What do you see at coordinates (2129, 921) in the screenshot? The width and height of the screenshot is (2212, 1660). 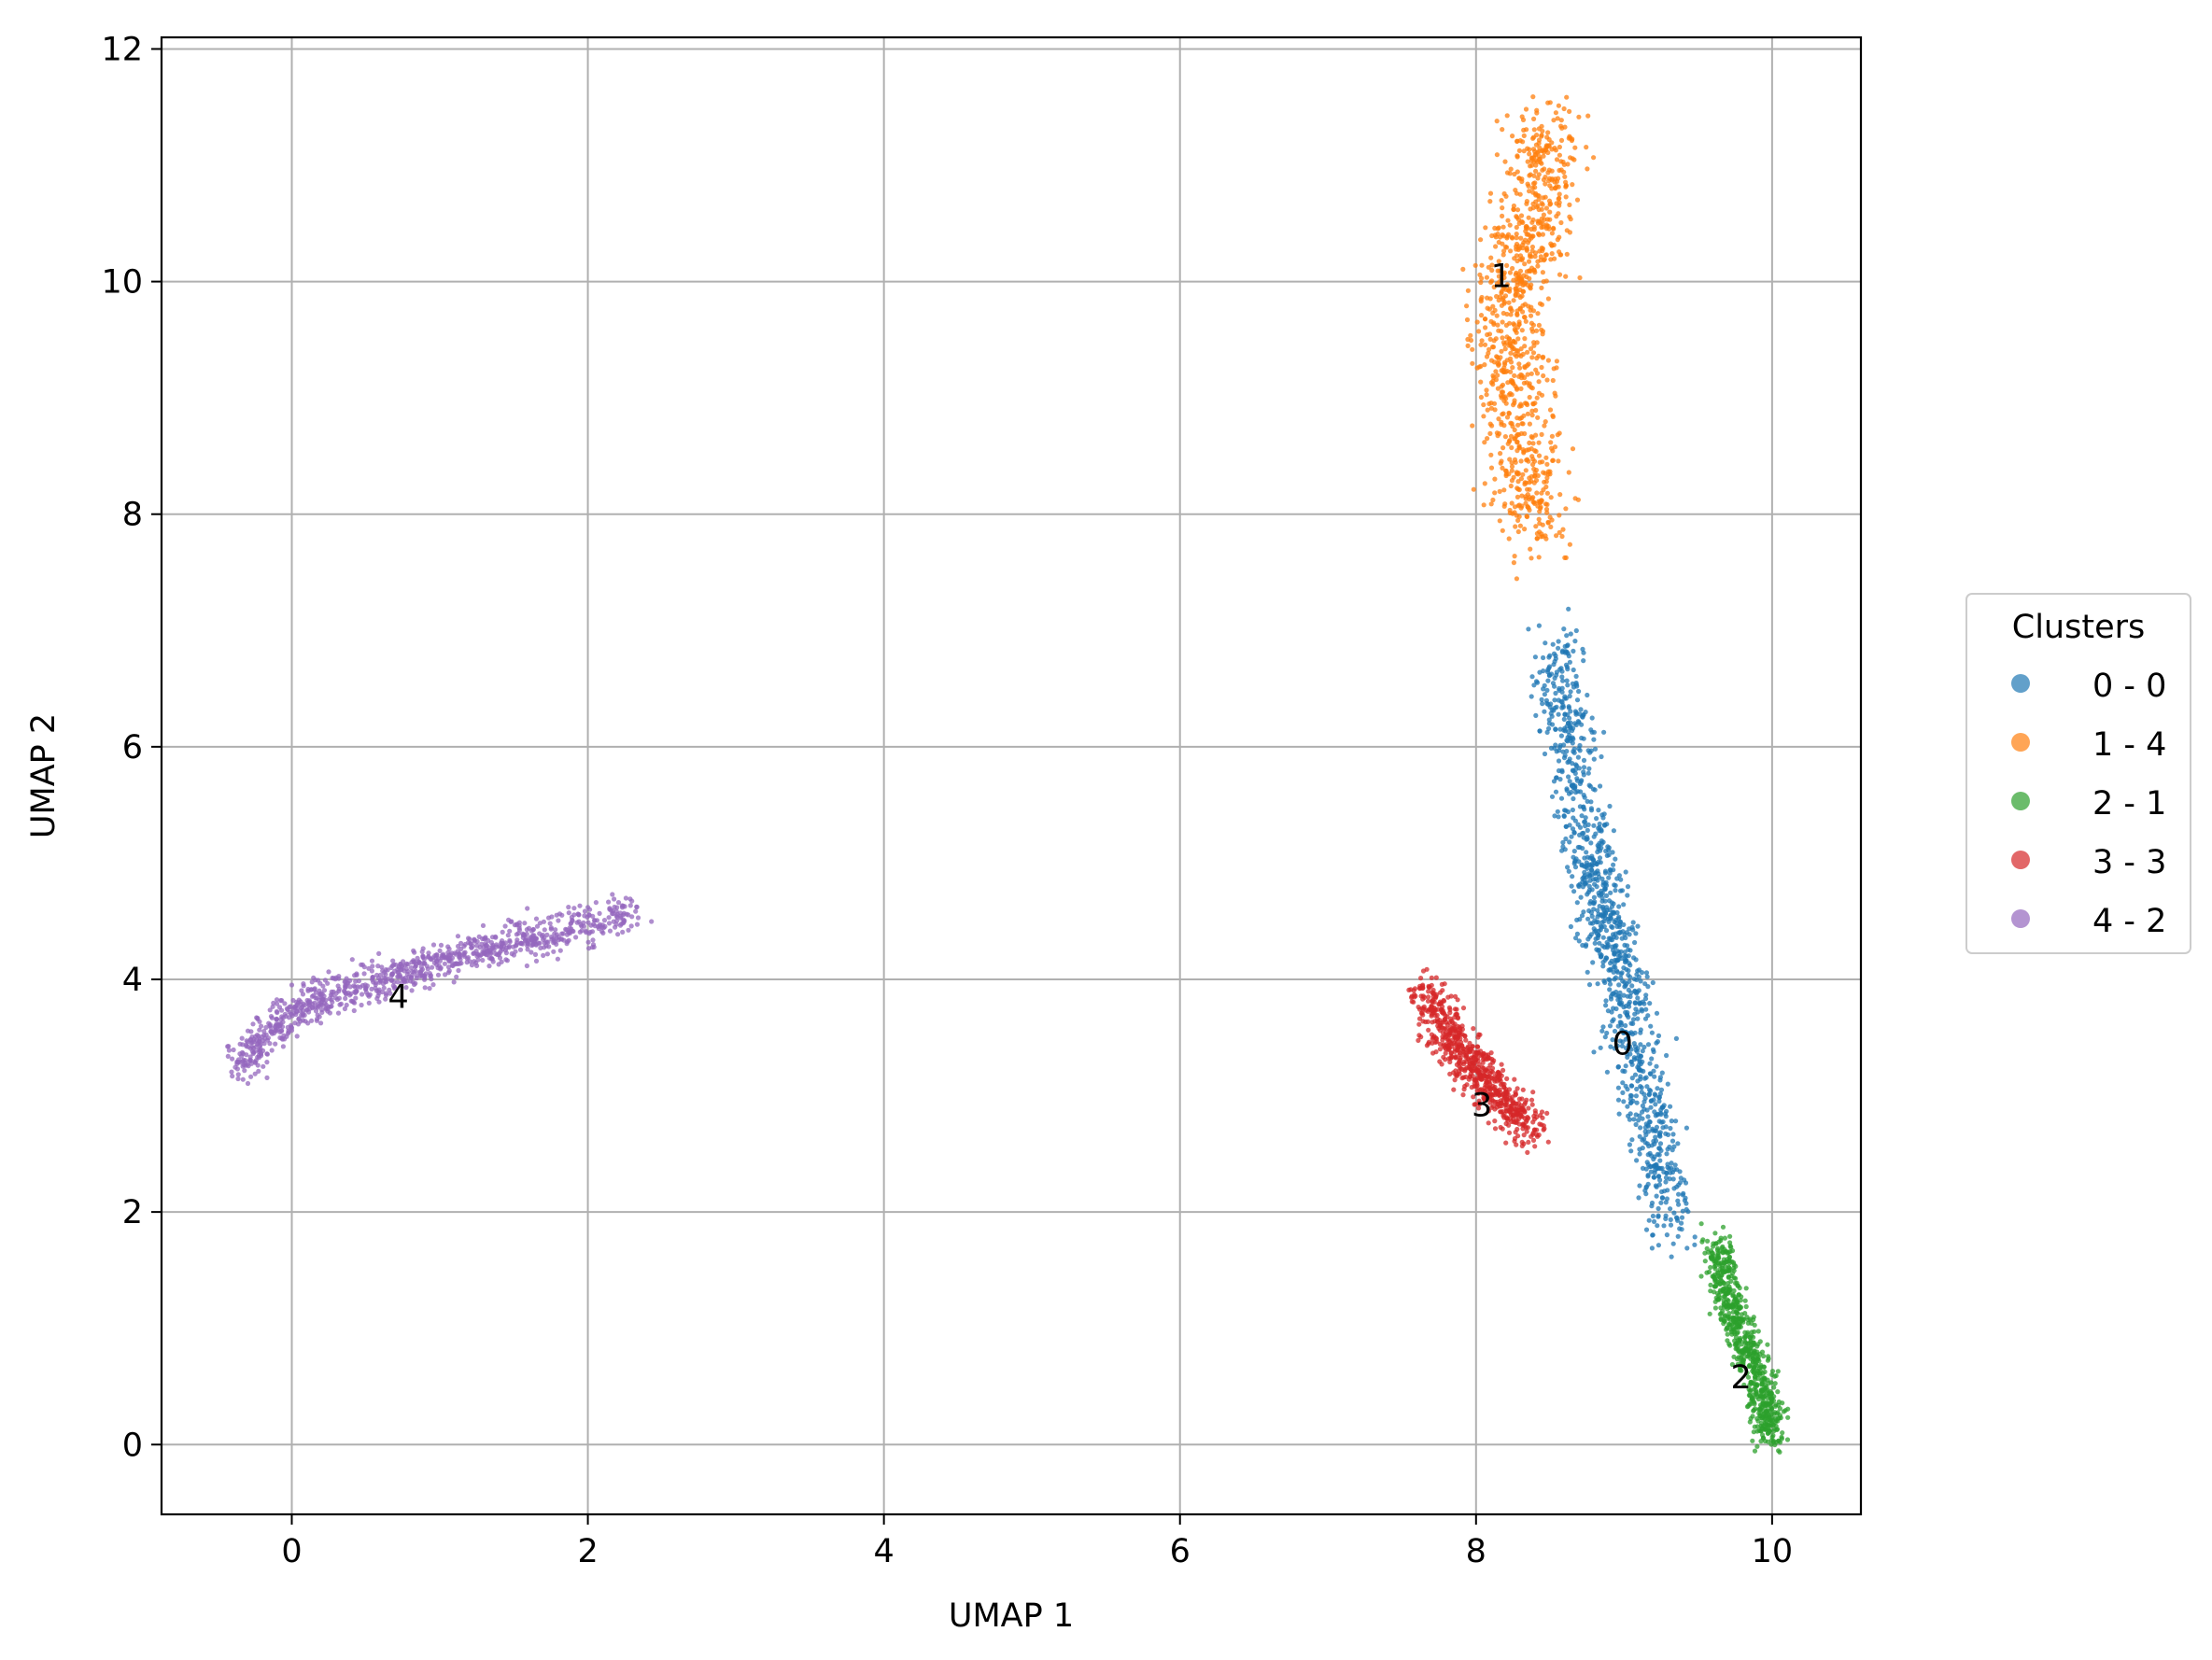 I see `legend-entry: 4 - 2` at bounding box center [2129, 921].